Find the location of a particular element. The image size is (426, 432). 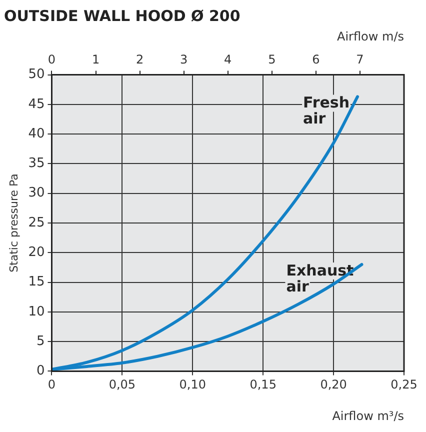

x2-axis-title: Airflow m/s is located at coordinates (370, 36).